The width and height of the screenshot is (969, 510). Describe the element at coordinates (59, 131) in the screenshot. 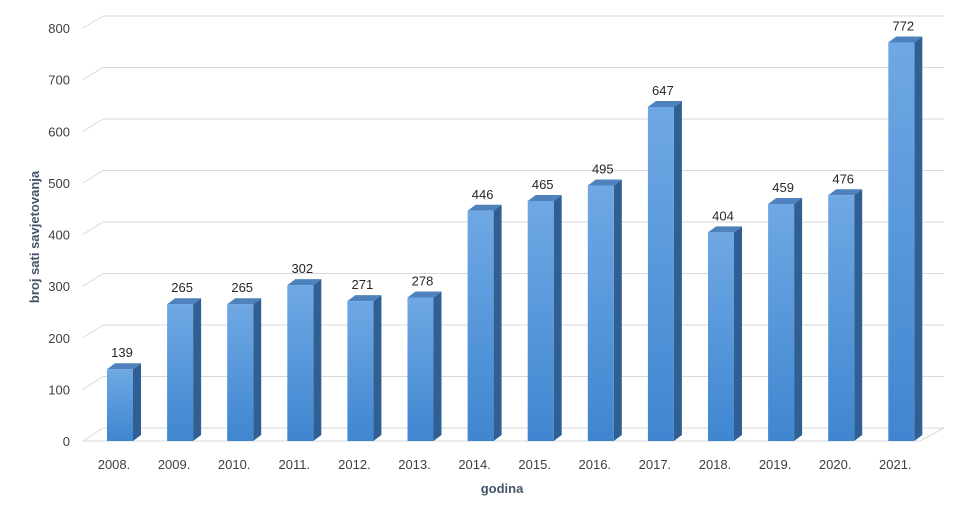

I see `y-tick-label: 600` at that location.